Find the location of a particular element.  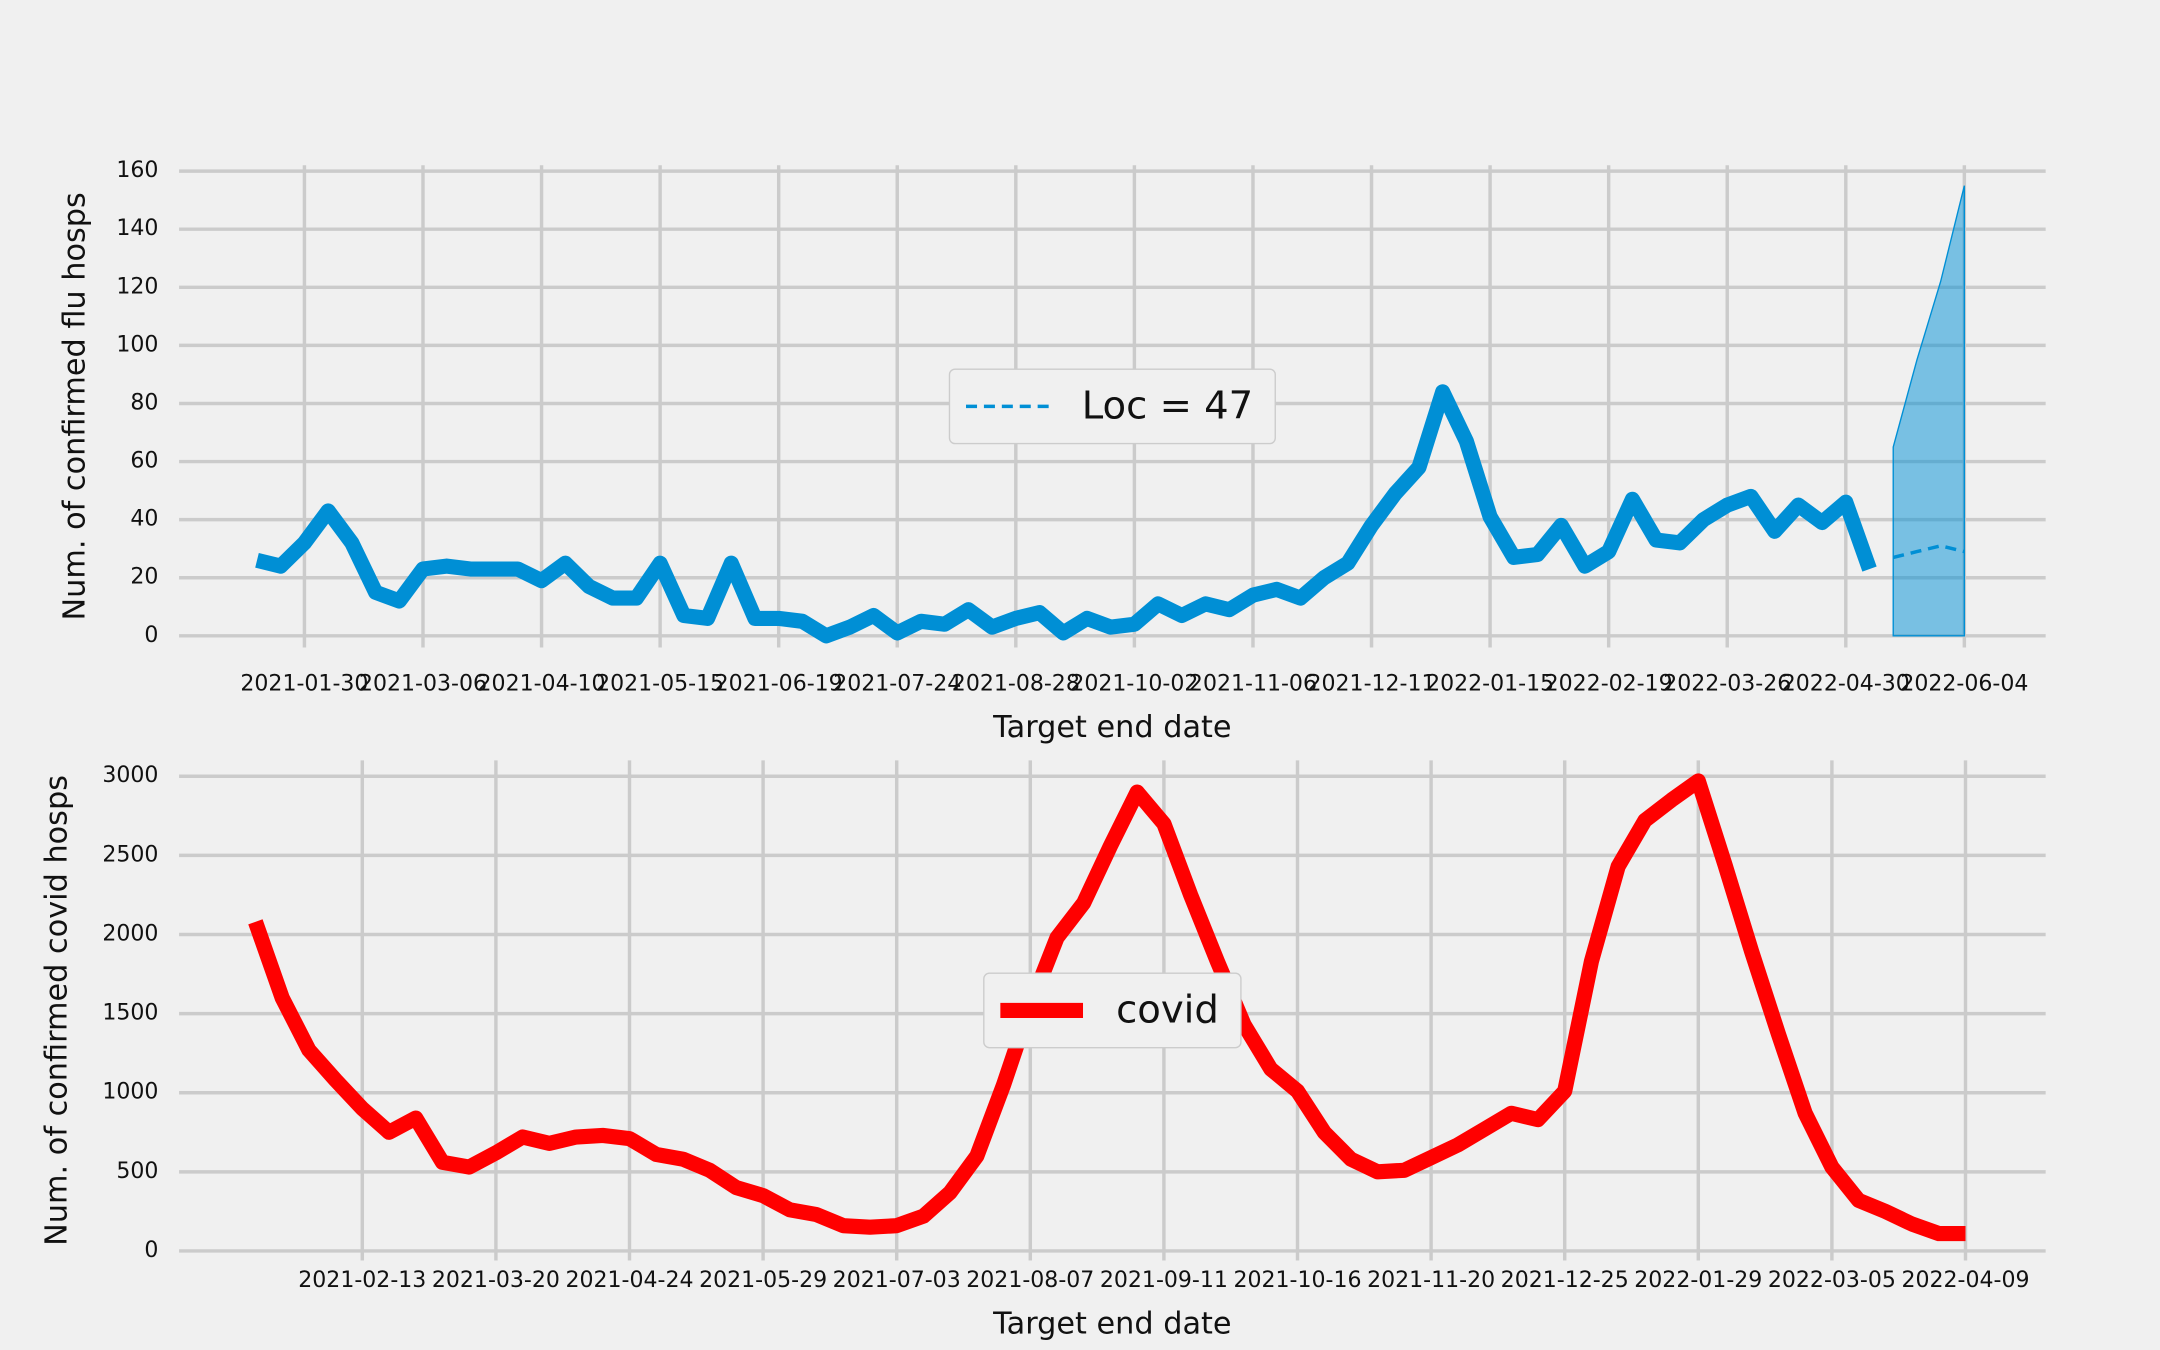

y-tick-label: 1500 is located at coordinates (130, 1013).